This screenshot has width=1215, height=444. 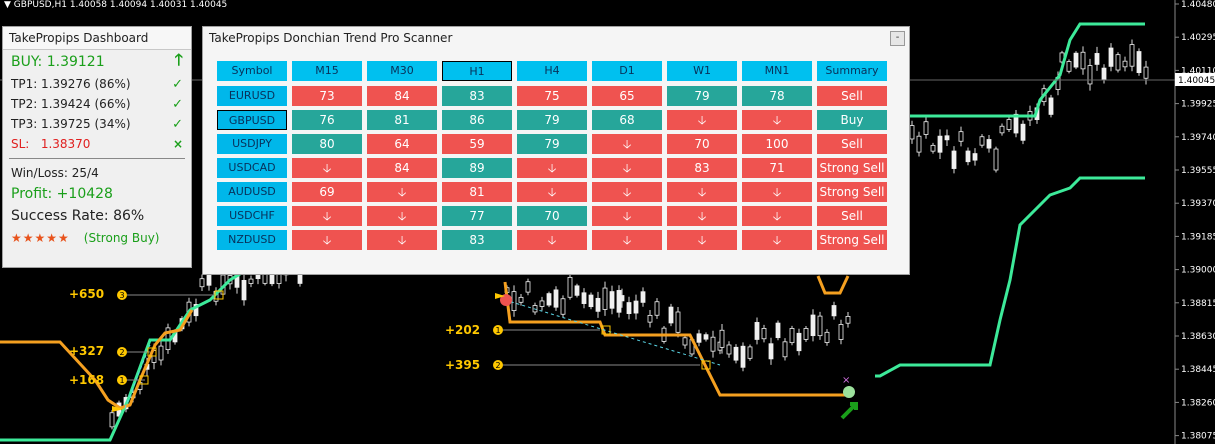 I want to click on strength-cell: 59, so click(x=477, y=144).